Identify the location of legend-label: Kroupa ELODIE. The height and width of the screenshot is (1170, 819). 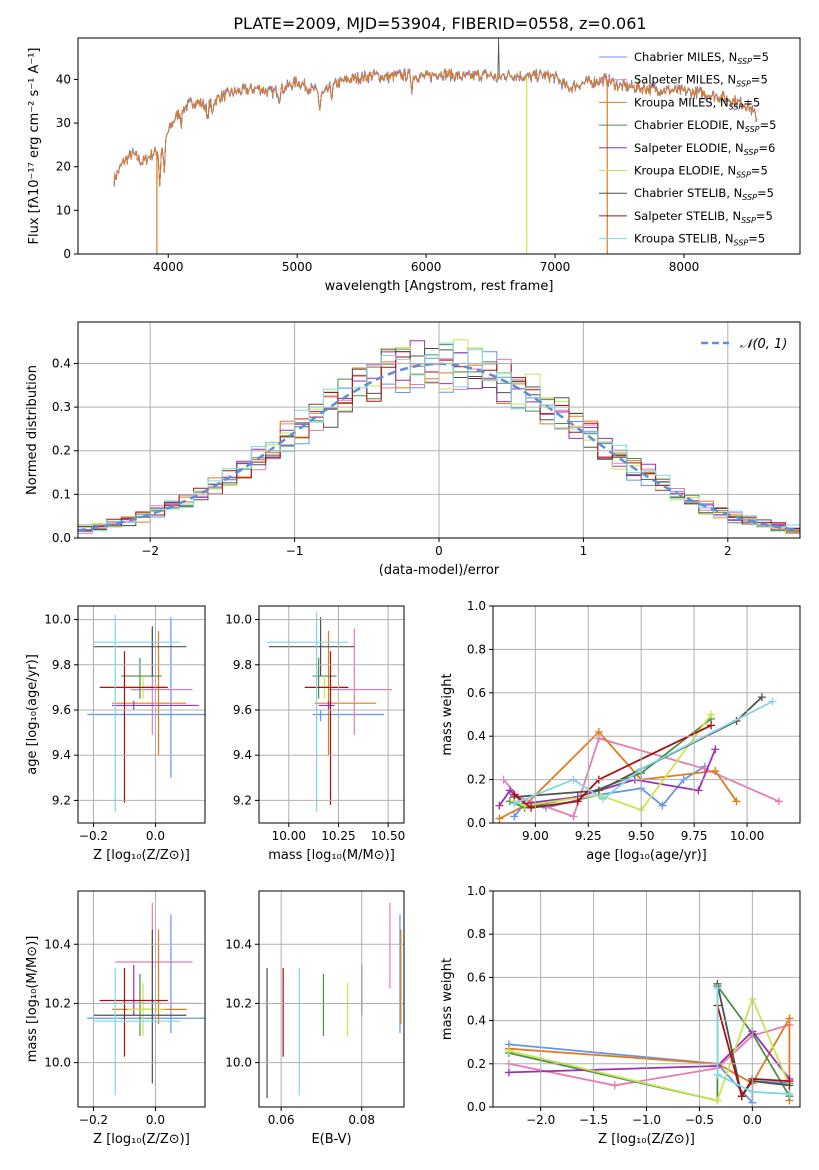
(677, 171).